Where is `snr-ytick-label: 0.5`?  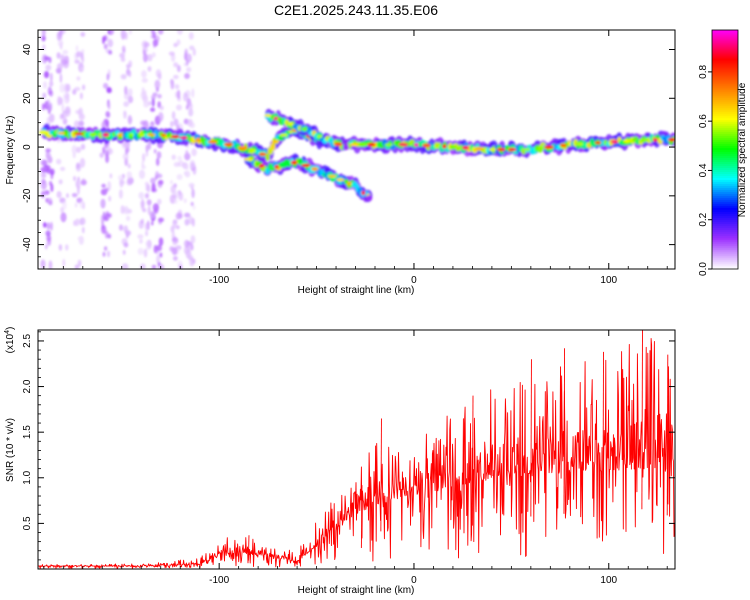 snr-ytick-label: 0.5 is located at coordinates (27, 523).